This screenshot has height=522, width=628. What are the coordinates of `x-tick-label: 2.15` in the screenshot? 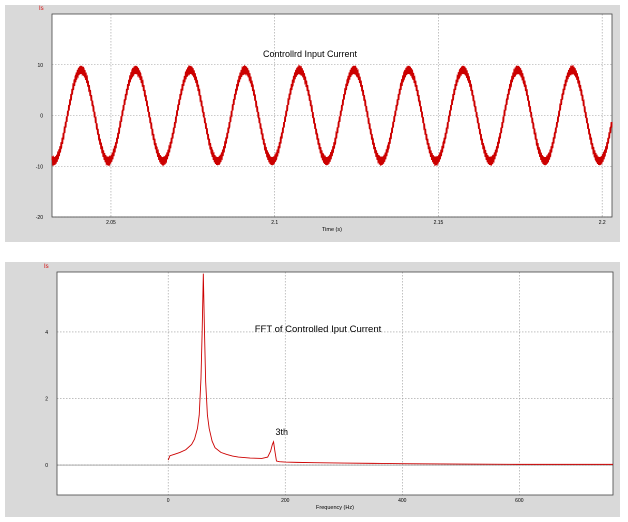 It's located at (439, 223).